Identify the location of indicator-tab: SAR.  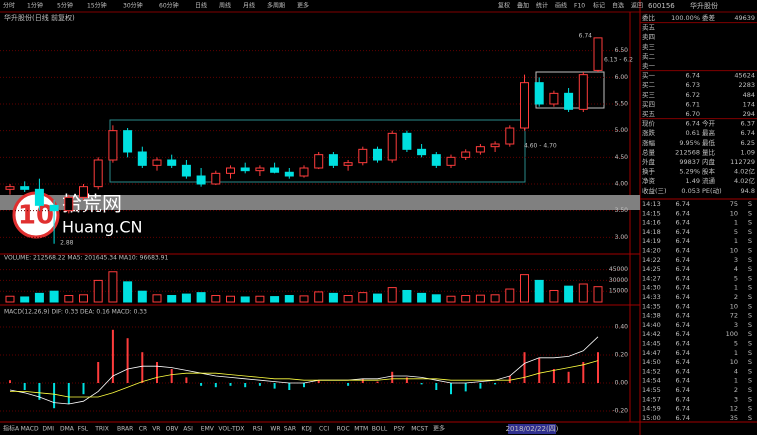
(290, 429).